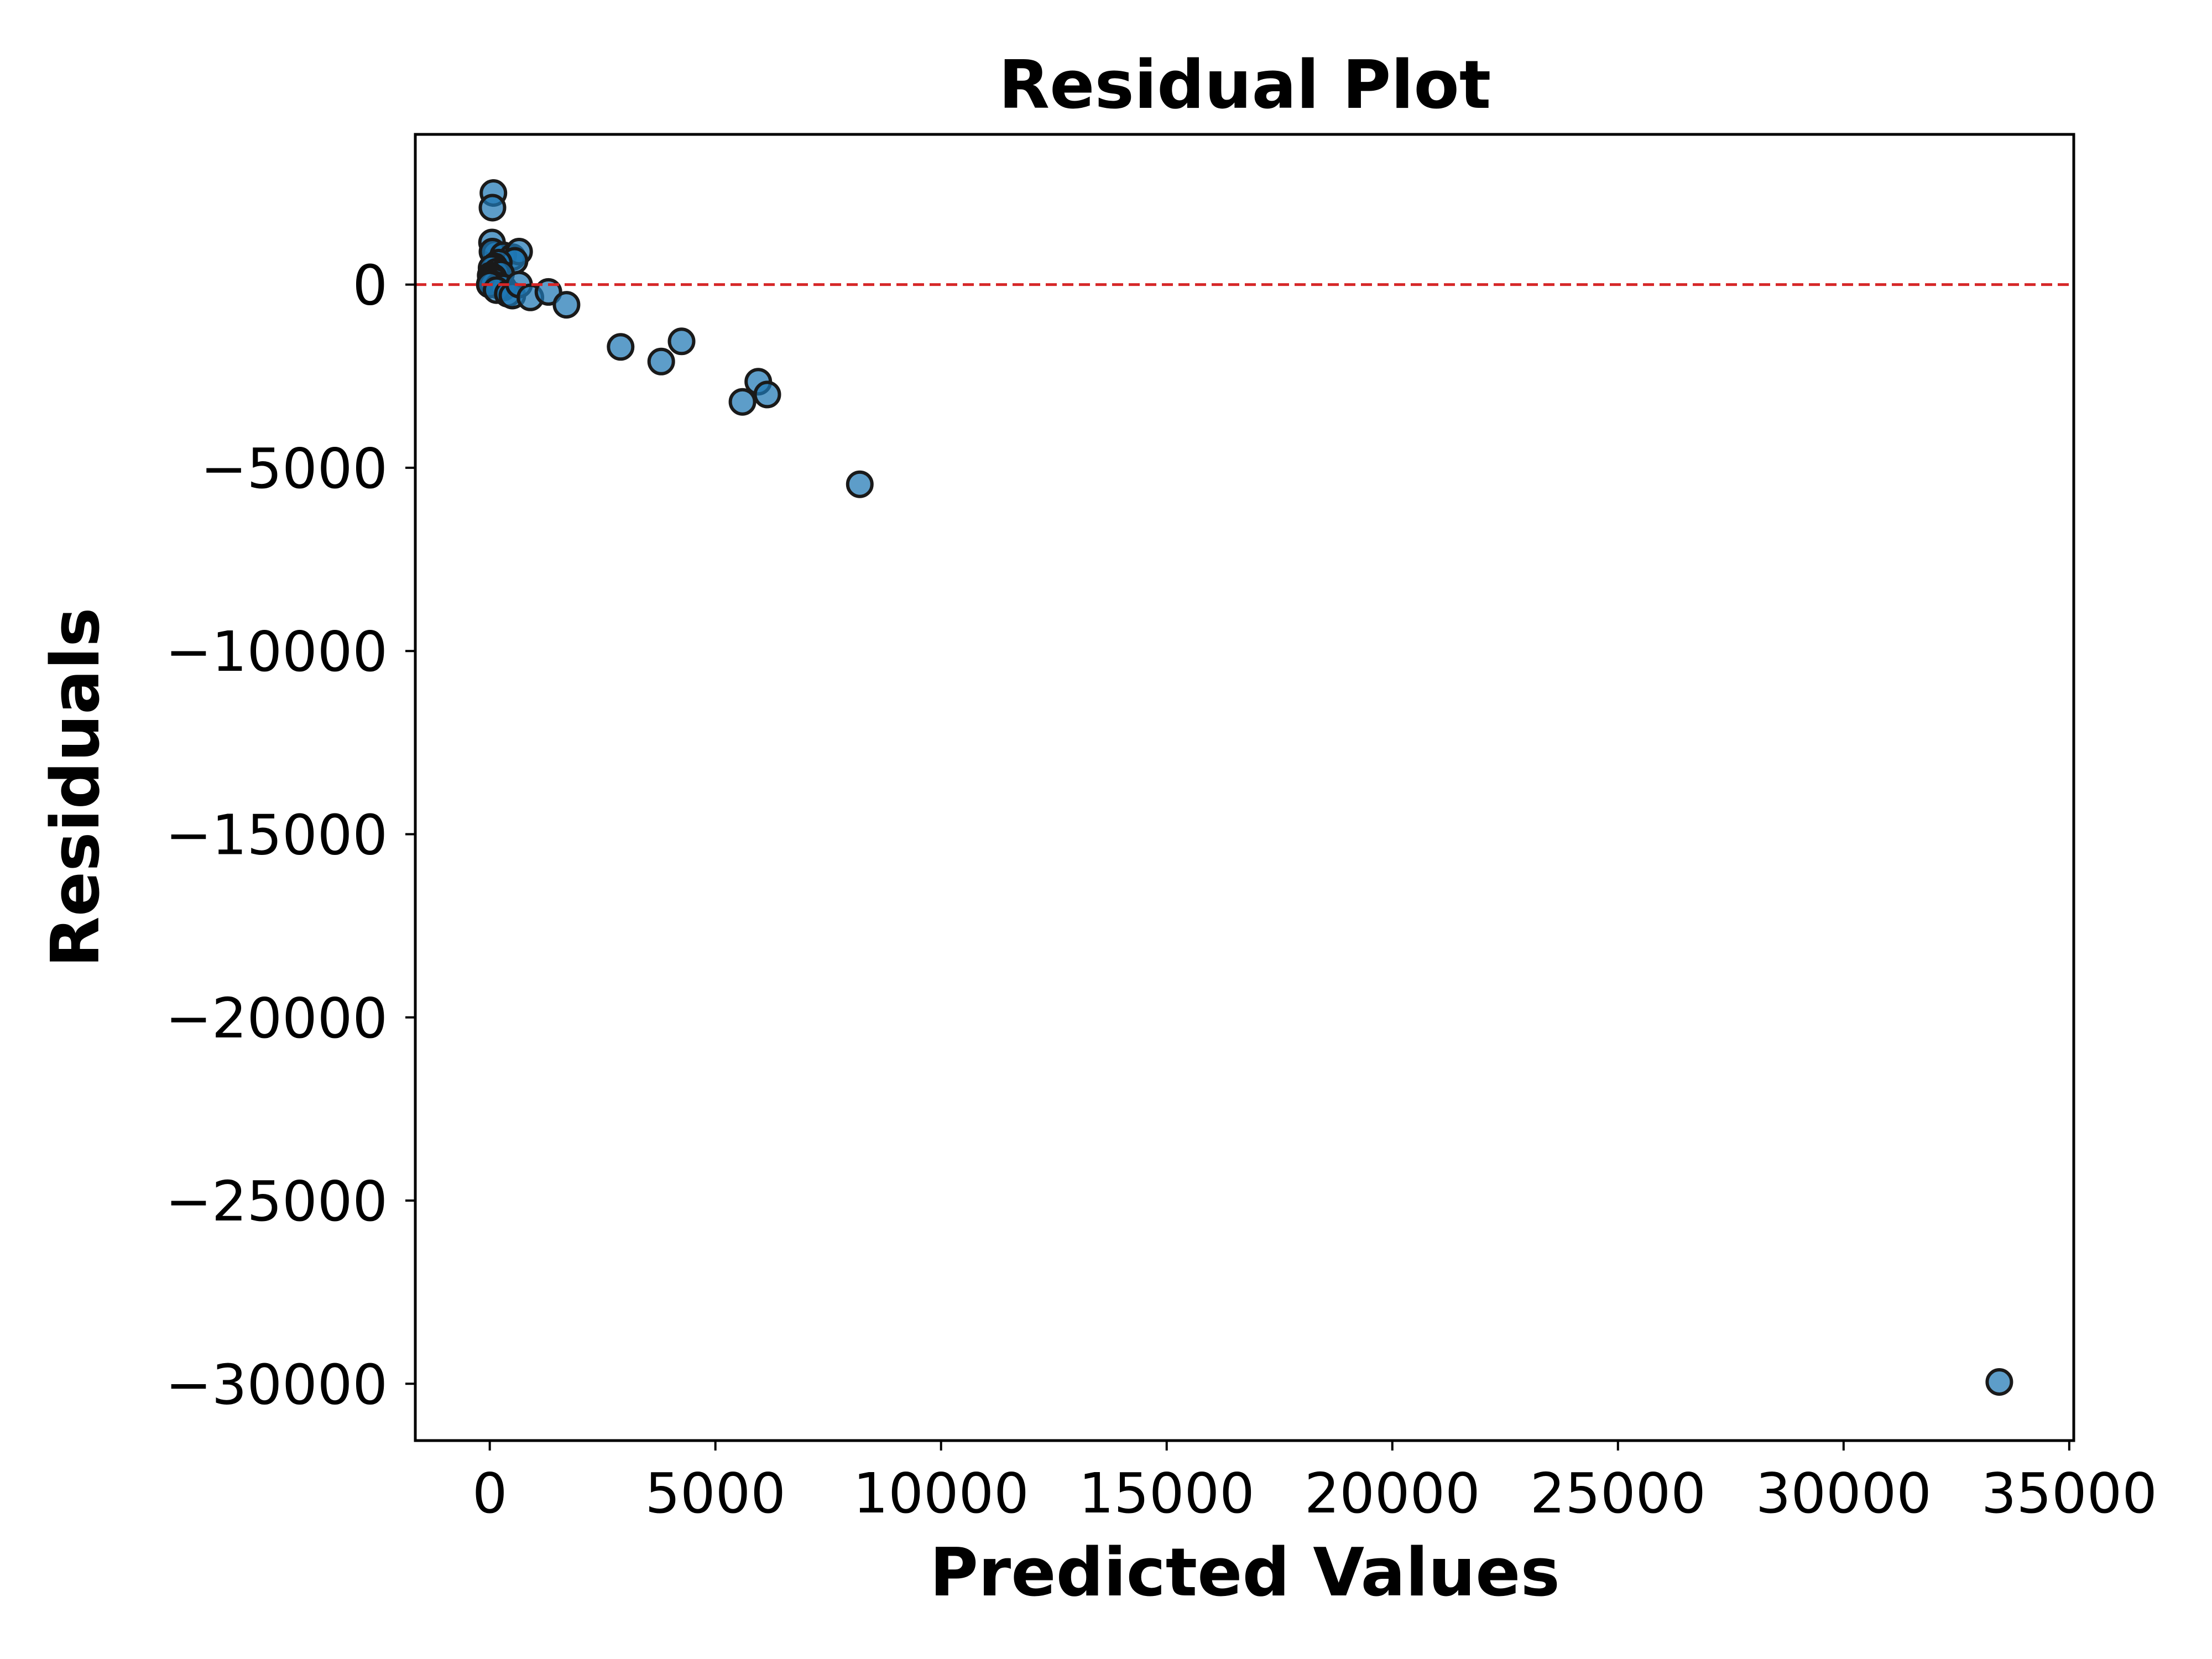  I want to click on x-tick-label: 10000, so click(941, 1494).